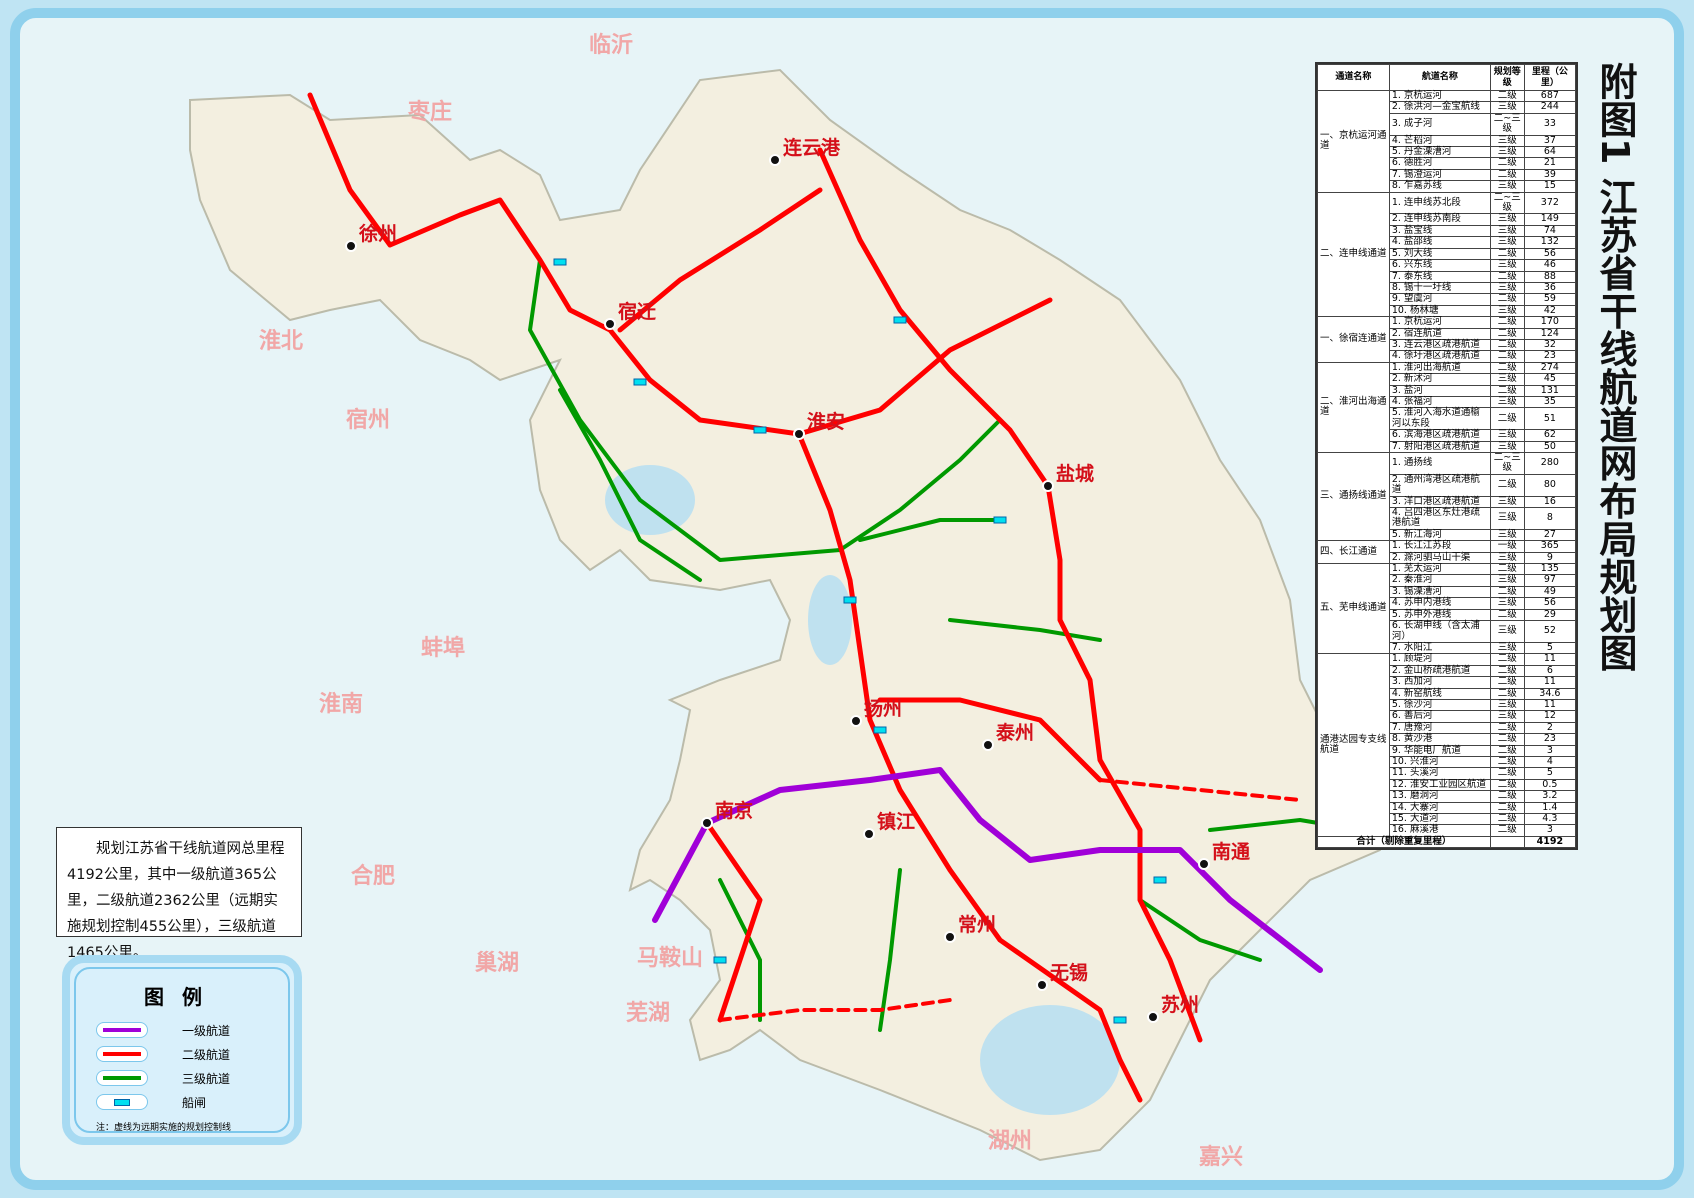 This screenshot has width=1694, height=1198. I want to click on mileage: 97, so click(1550, 580).